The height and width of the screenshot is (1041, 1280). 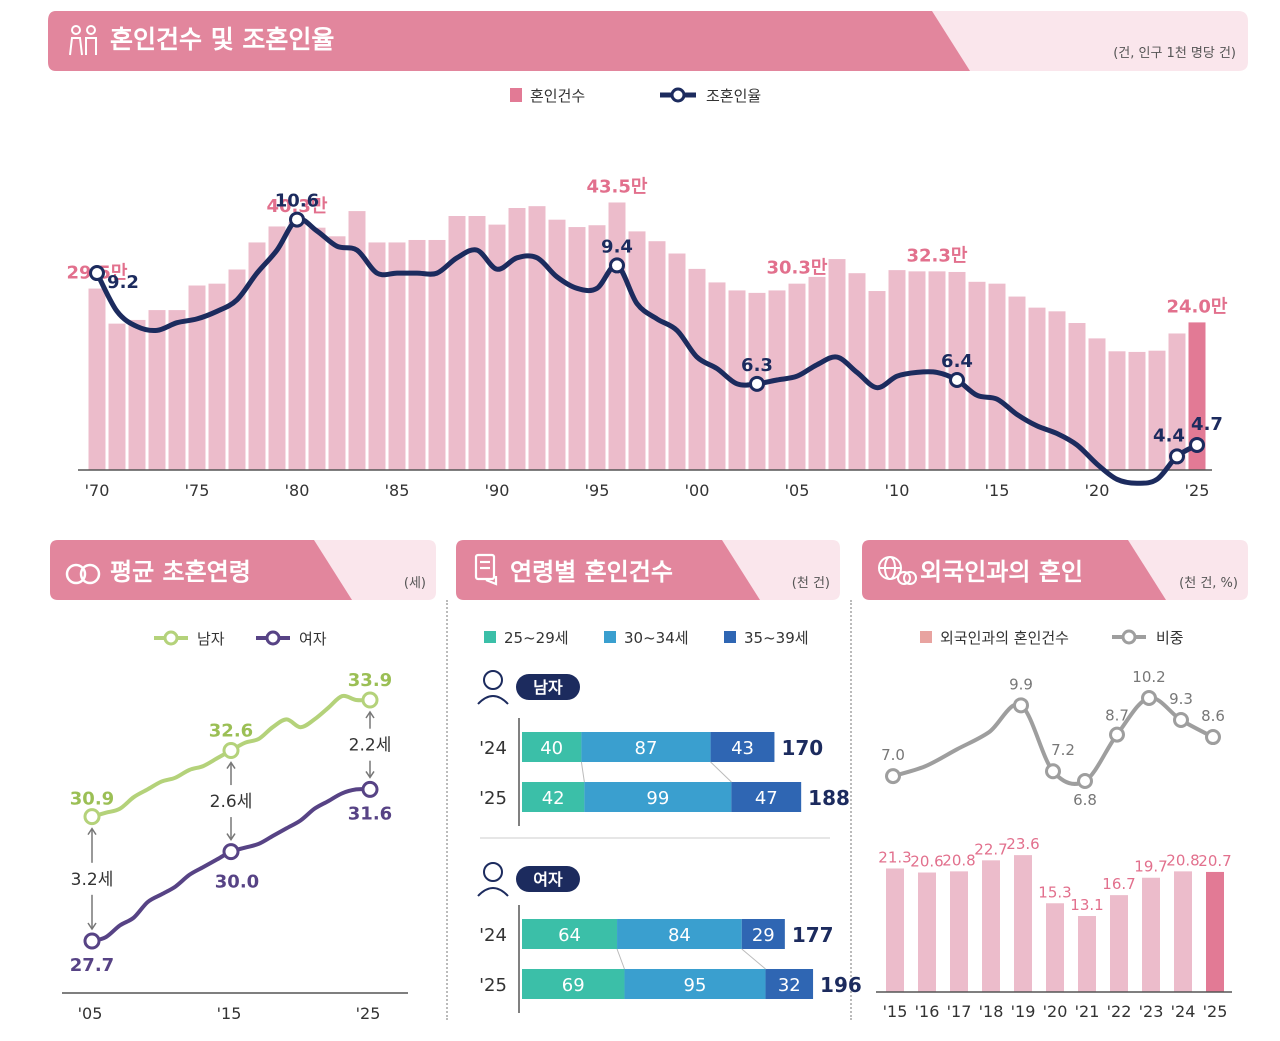 What do you see at coordinates (926, 637) in the screenshot?
I see `legend-foreign-bar-swatch` at bounding box center [926, 637].